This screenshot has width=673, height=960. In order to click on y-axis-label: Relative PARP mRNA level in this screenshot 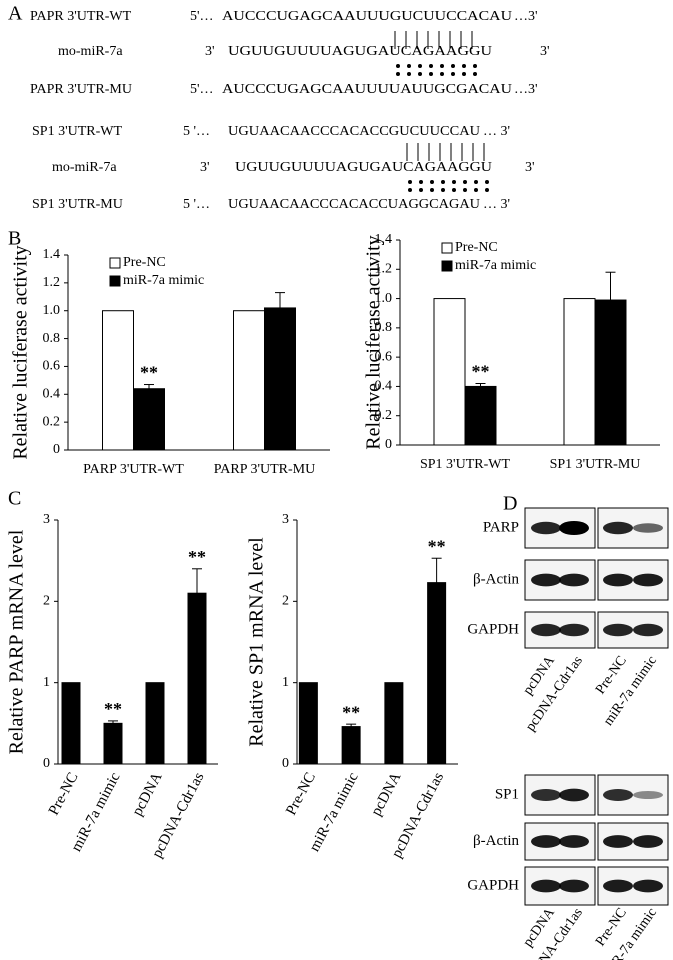, I will do `click(17, 641)`.